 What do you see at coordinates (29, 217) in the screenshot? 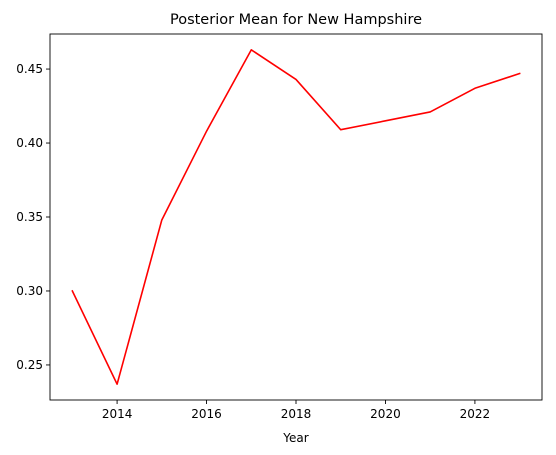
I see `y-tick-label: 0.35` at bounding box center [29, 217].